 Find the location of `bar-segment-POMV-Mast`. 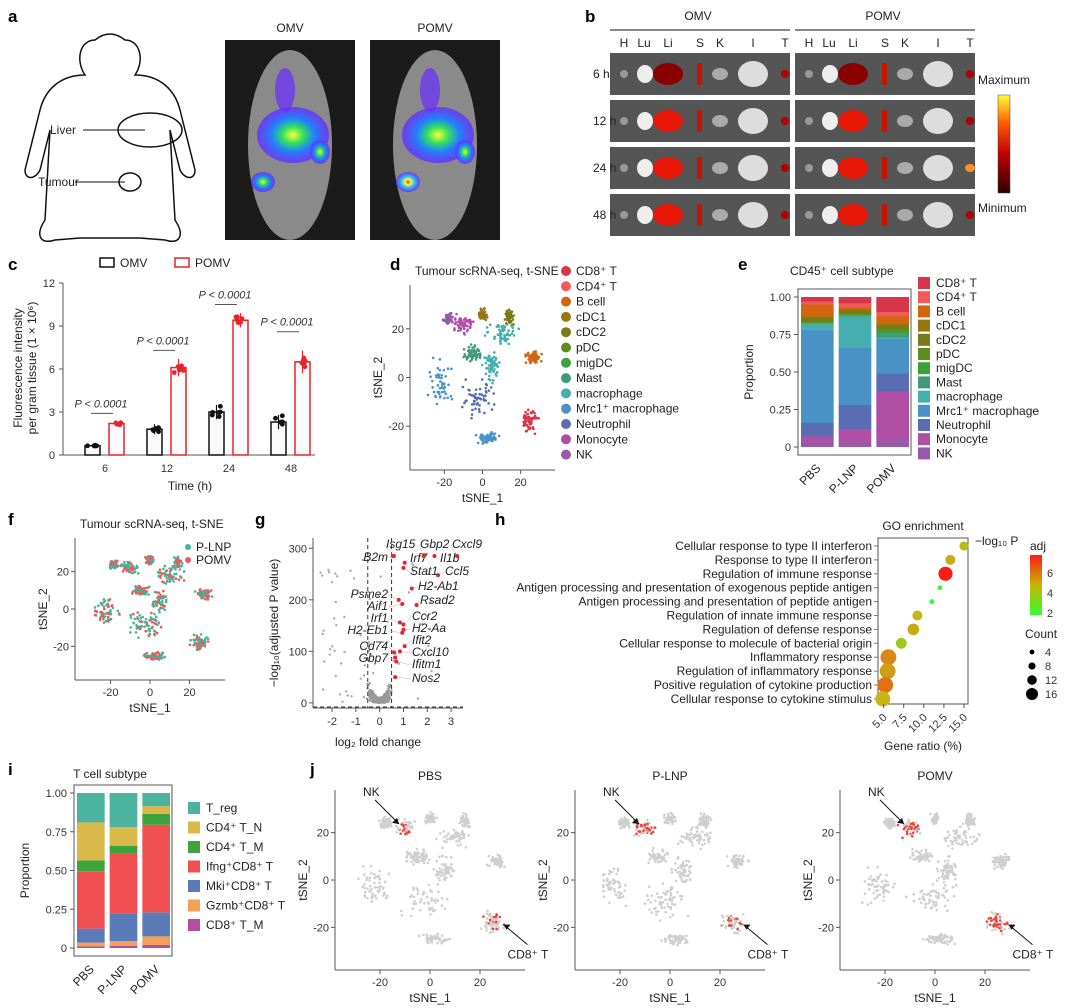

bar-segment-POMV-Mast is located at coordinates (892, 335).